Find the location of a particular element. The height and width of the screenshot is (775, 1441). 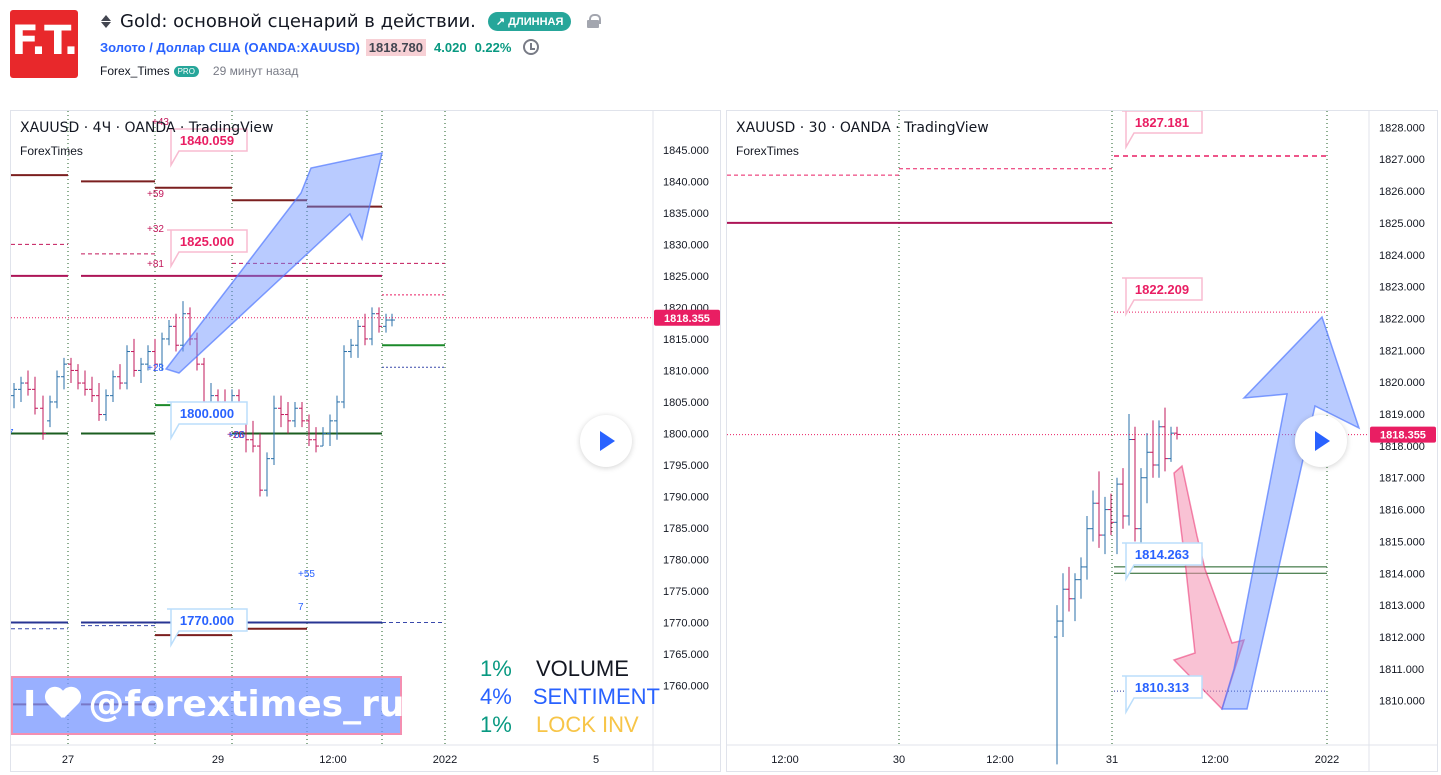

x-tick-label: 30 is located at coordinates (899, 760).